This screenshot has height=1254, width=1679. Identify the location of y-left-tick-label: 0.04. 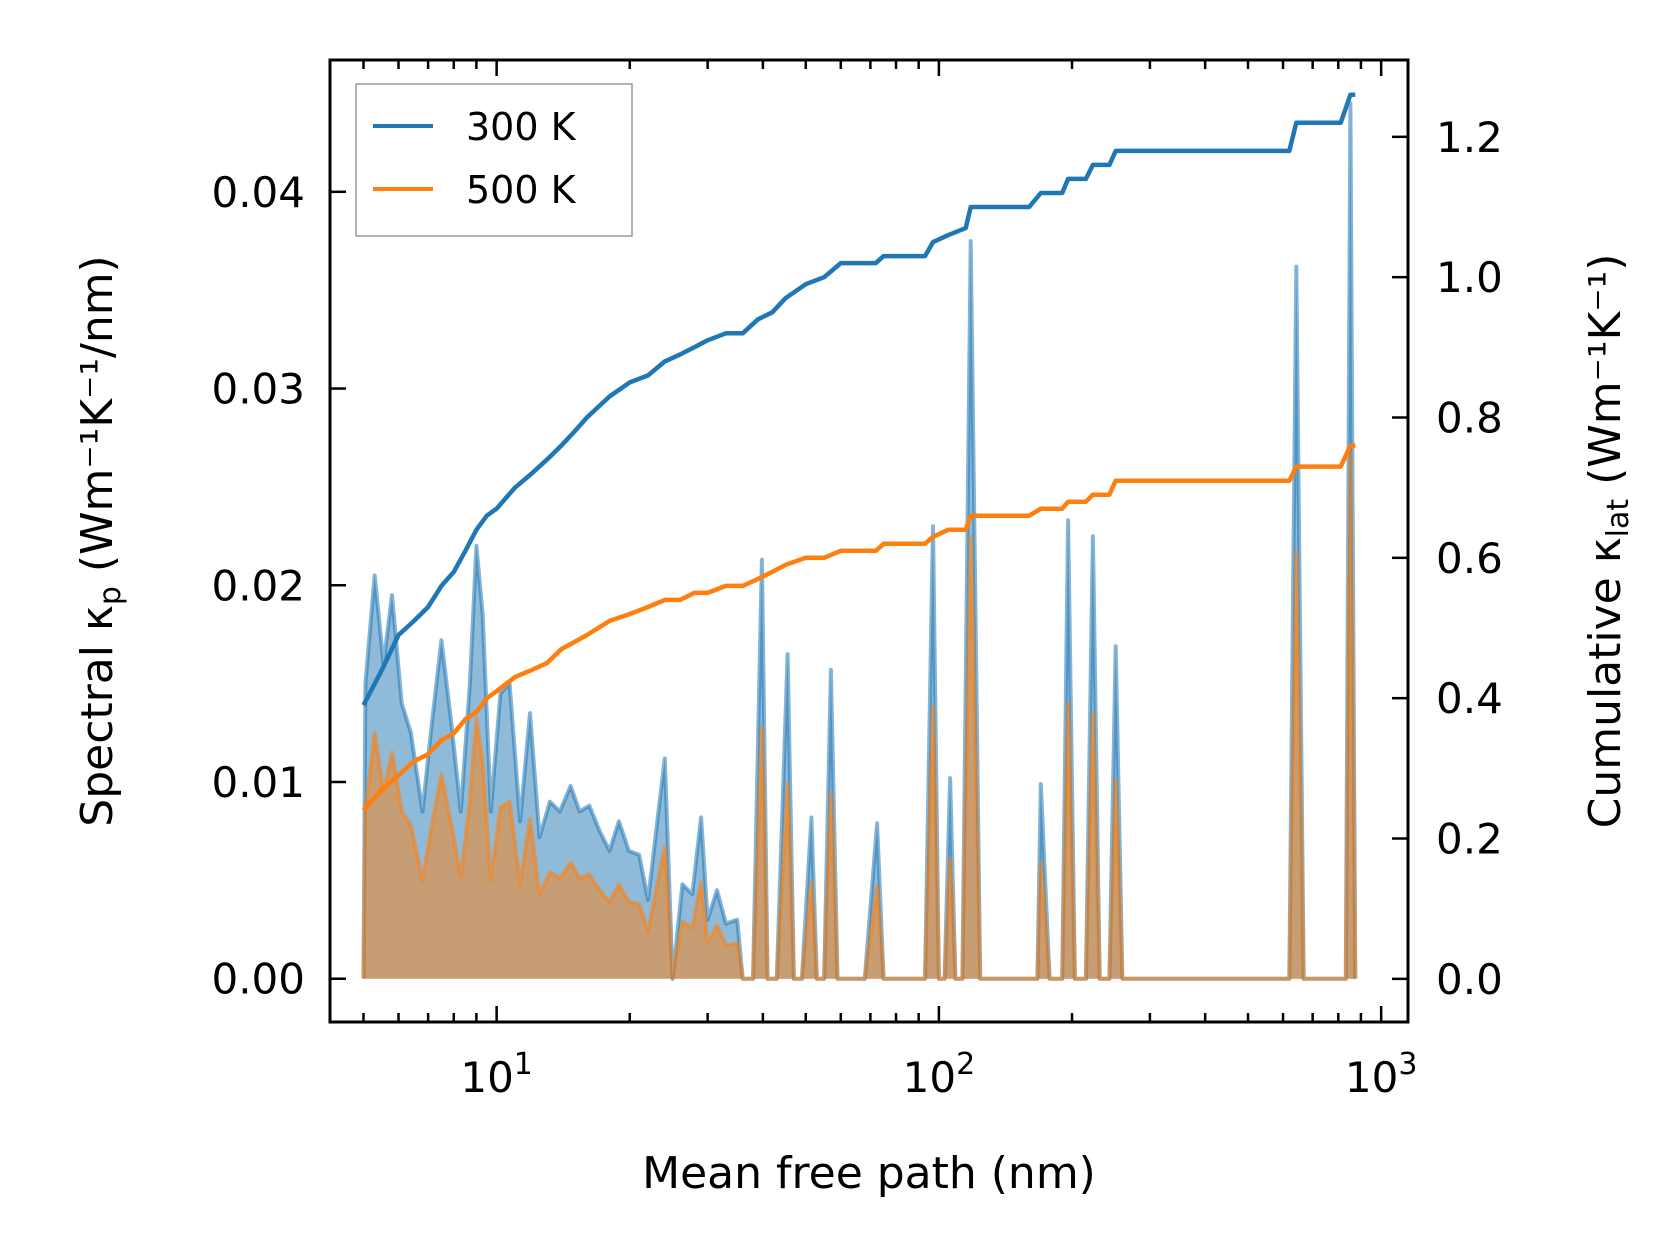
(258, 192).